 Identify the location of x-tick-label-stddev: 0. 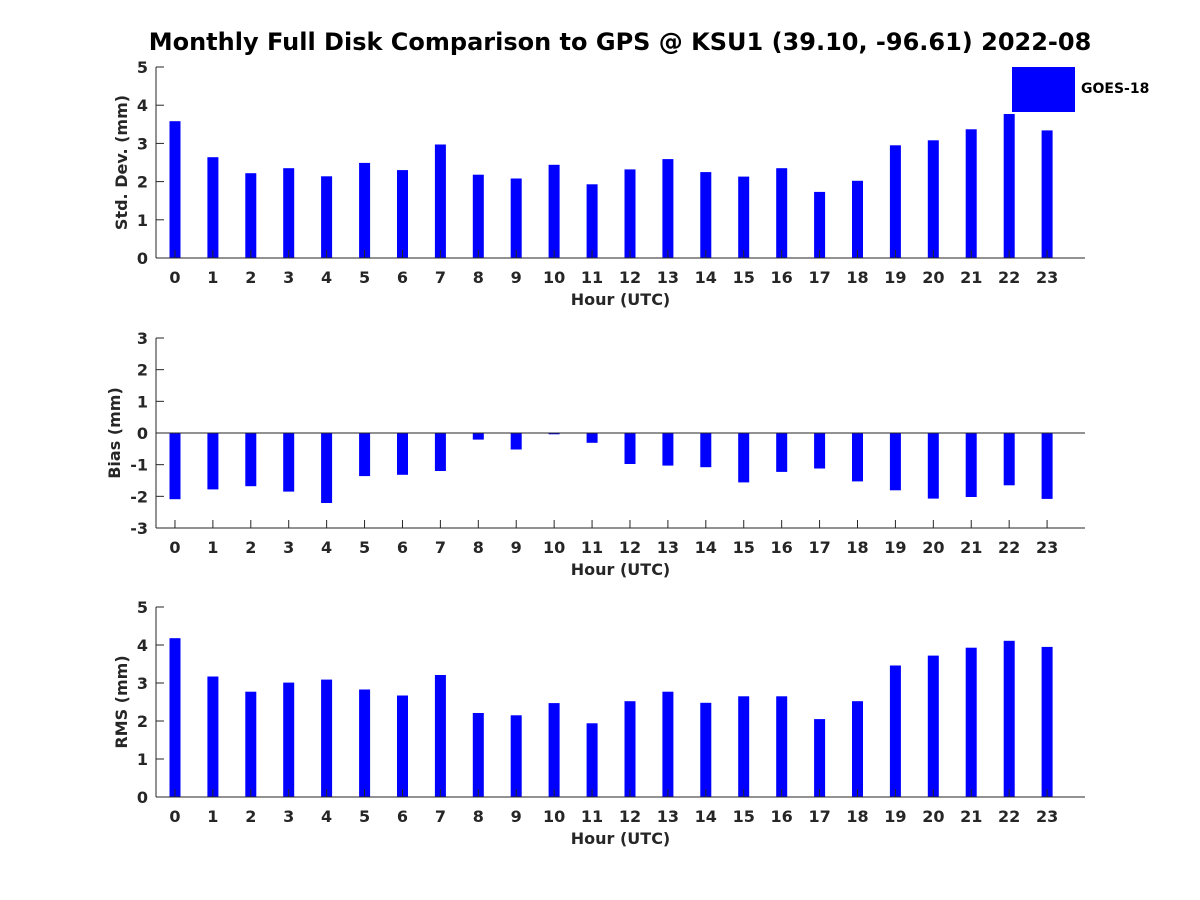
(174, 277).